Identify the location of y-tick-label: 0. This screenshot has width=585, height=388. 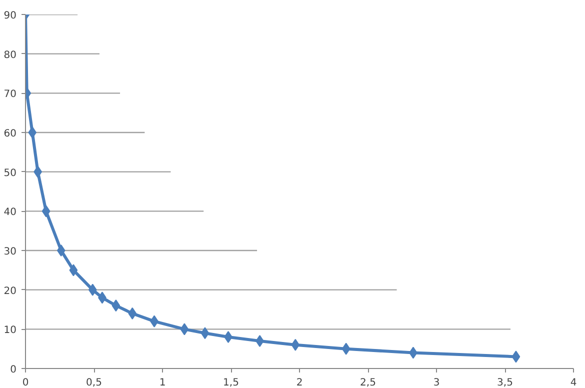
(13, 370).